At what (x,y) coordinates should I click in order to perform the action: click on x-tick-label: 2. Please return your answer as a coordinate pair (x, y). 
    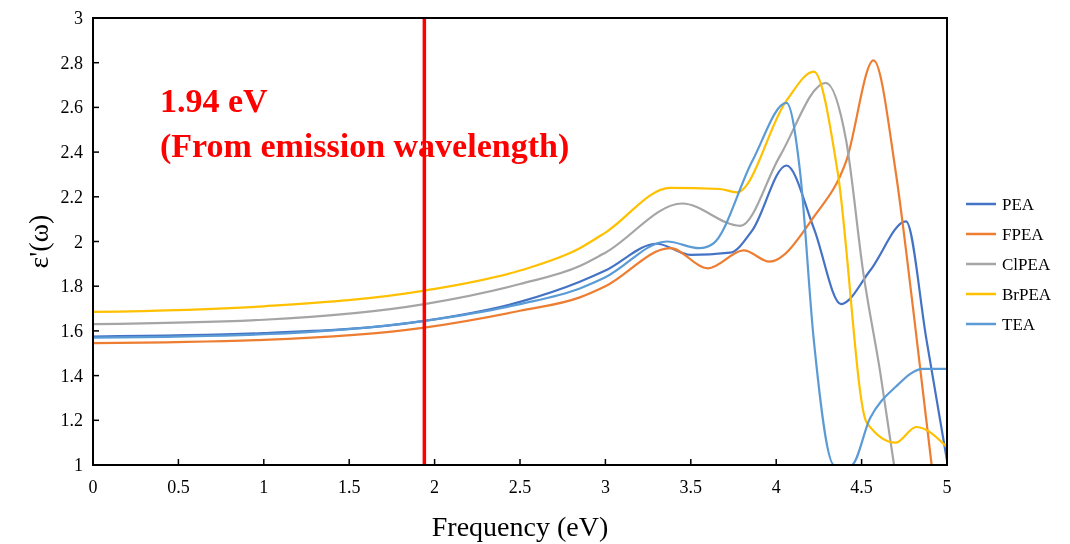
    Looking at the image, I should click on (435, 487).